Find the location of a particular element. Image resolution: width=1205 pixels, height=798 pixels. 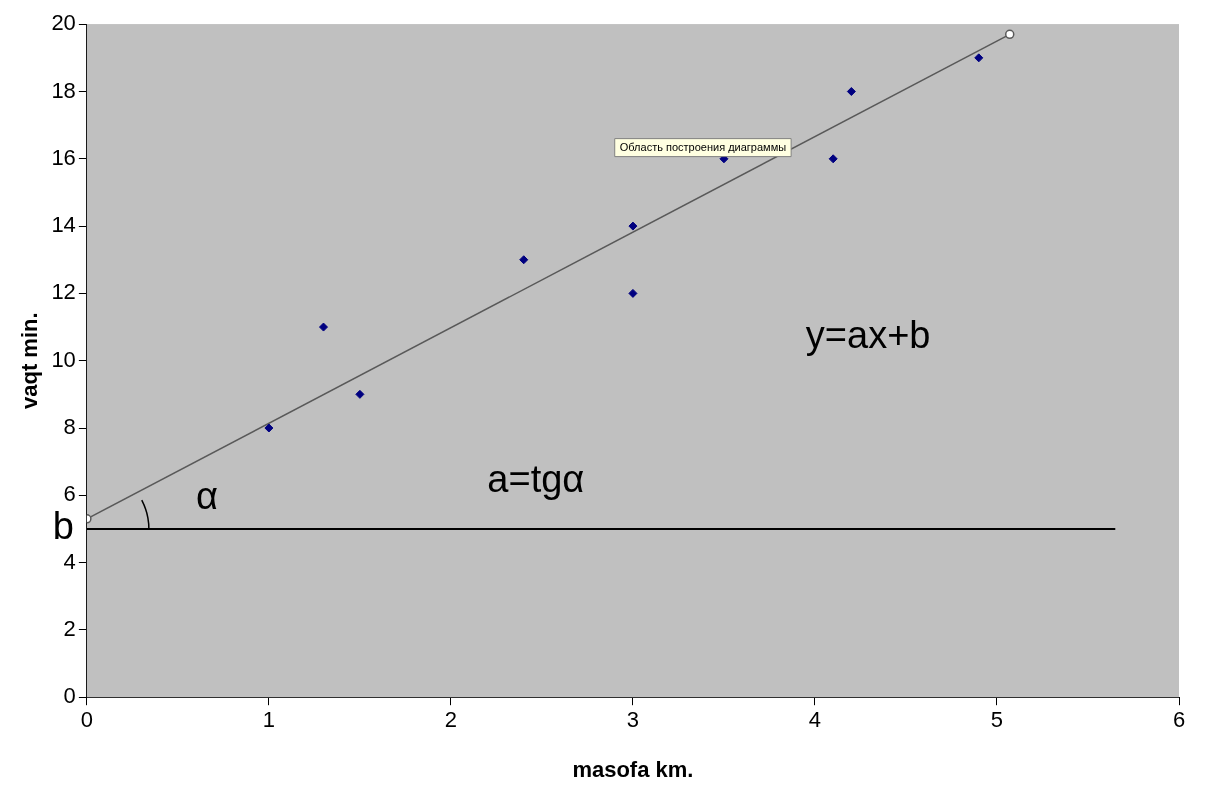

y-tick-label: 14 is located at coordinates (63, 225).